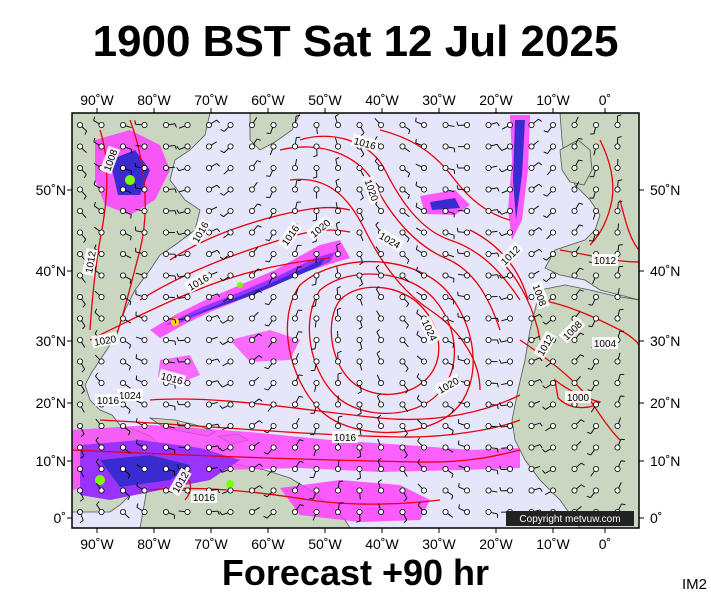 The image size is (711, 600). What do you see at coordinates (665, 271) in the screenshot?
I see `right-lat-label: 40˚N` at bounding box center [665, 271].